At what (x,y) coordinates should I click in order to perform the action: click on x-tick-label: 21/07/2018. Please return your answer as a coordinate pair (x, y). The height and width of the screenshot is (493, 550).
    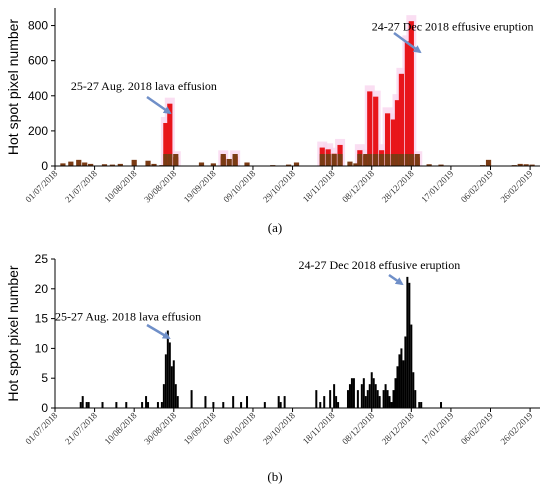
    Looking at the image, I should click on (81, 428).